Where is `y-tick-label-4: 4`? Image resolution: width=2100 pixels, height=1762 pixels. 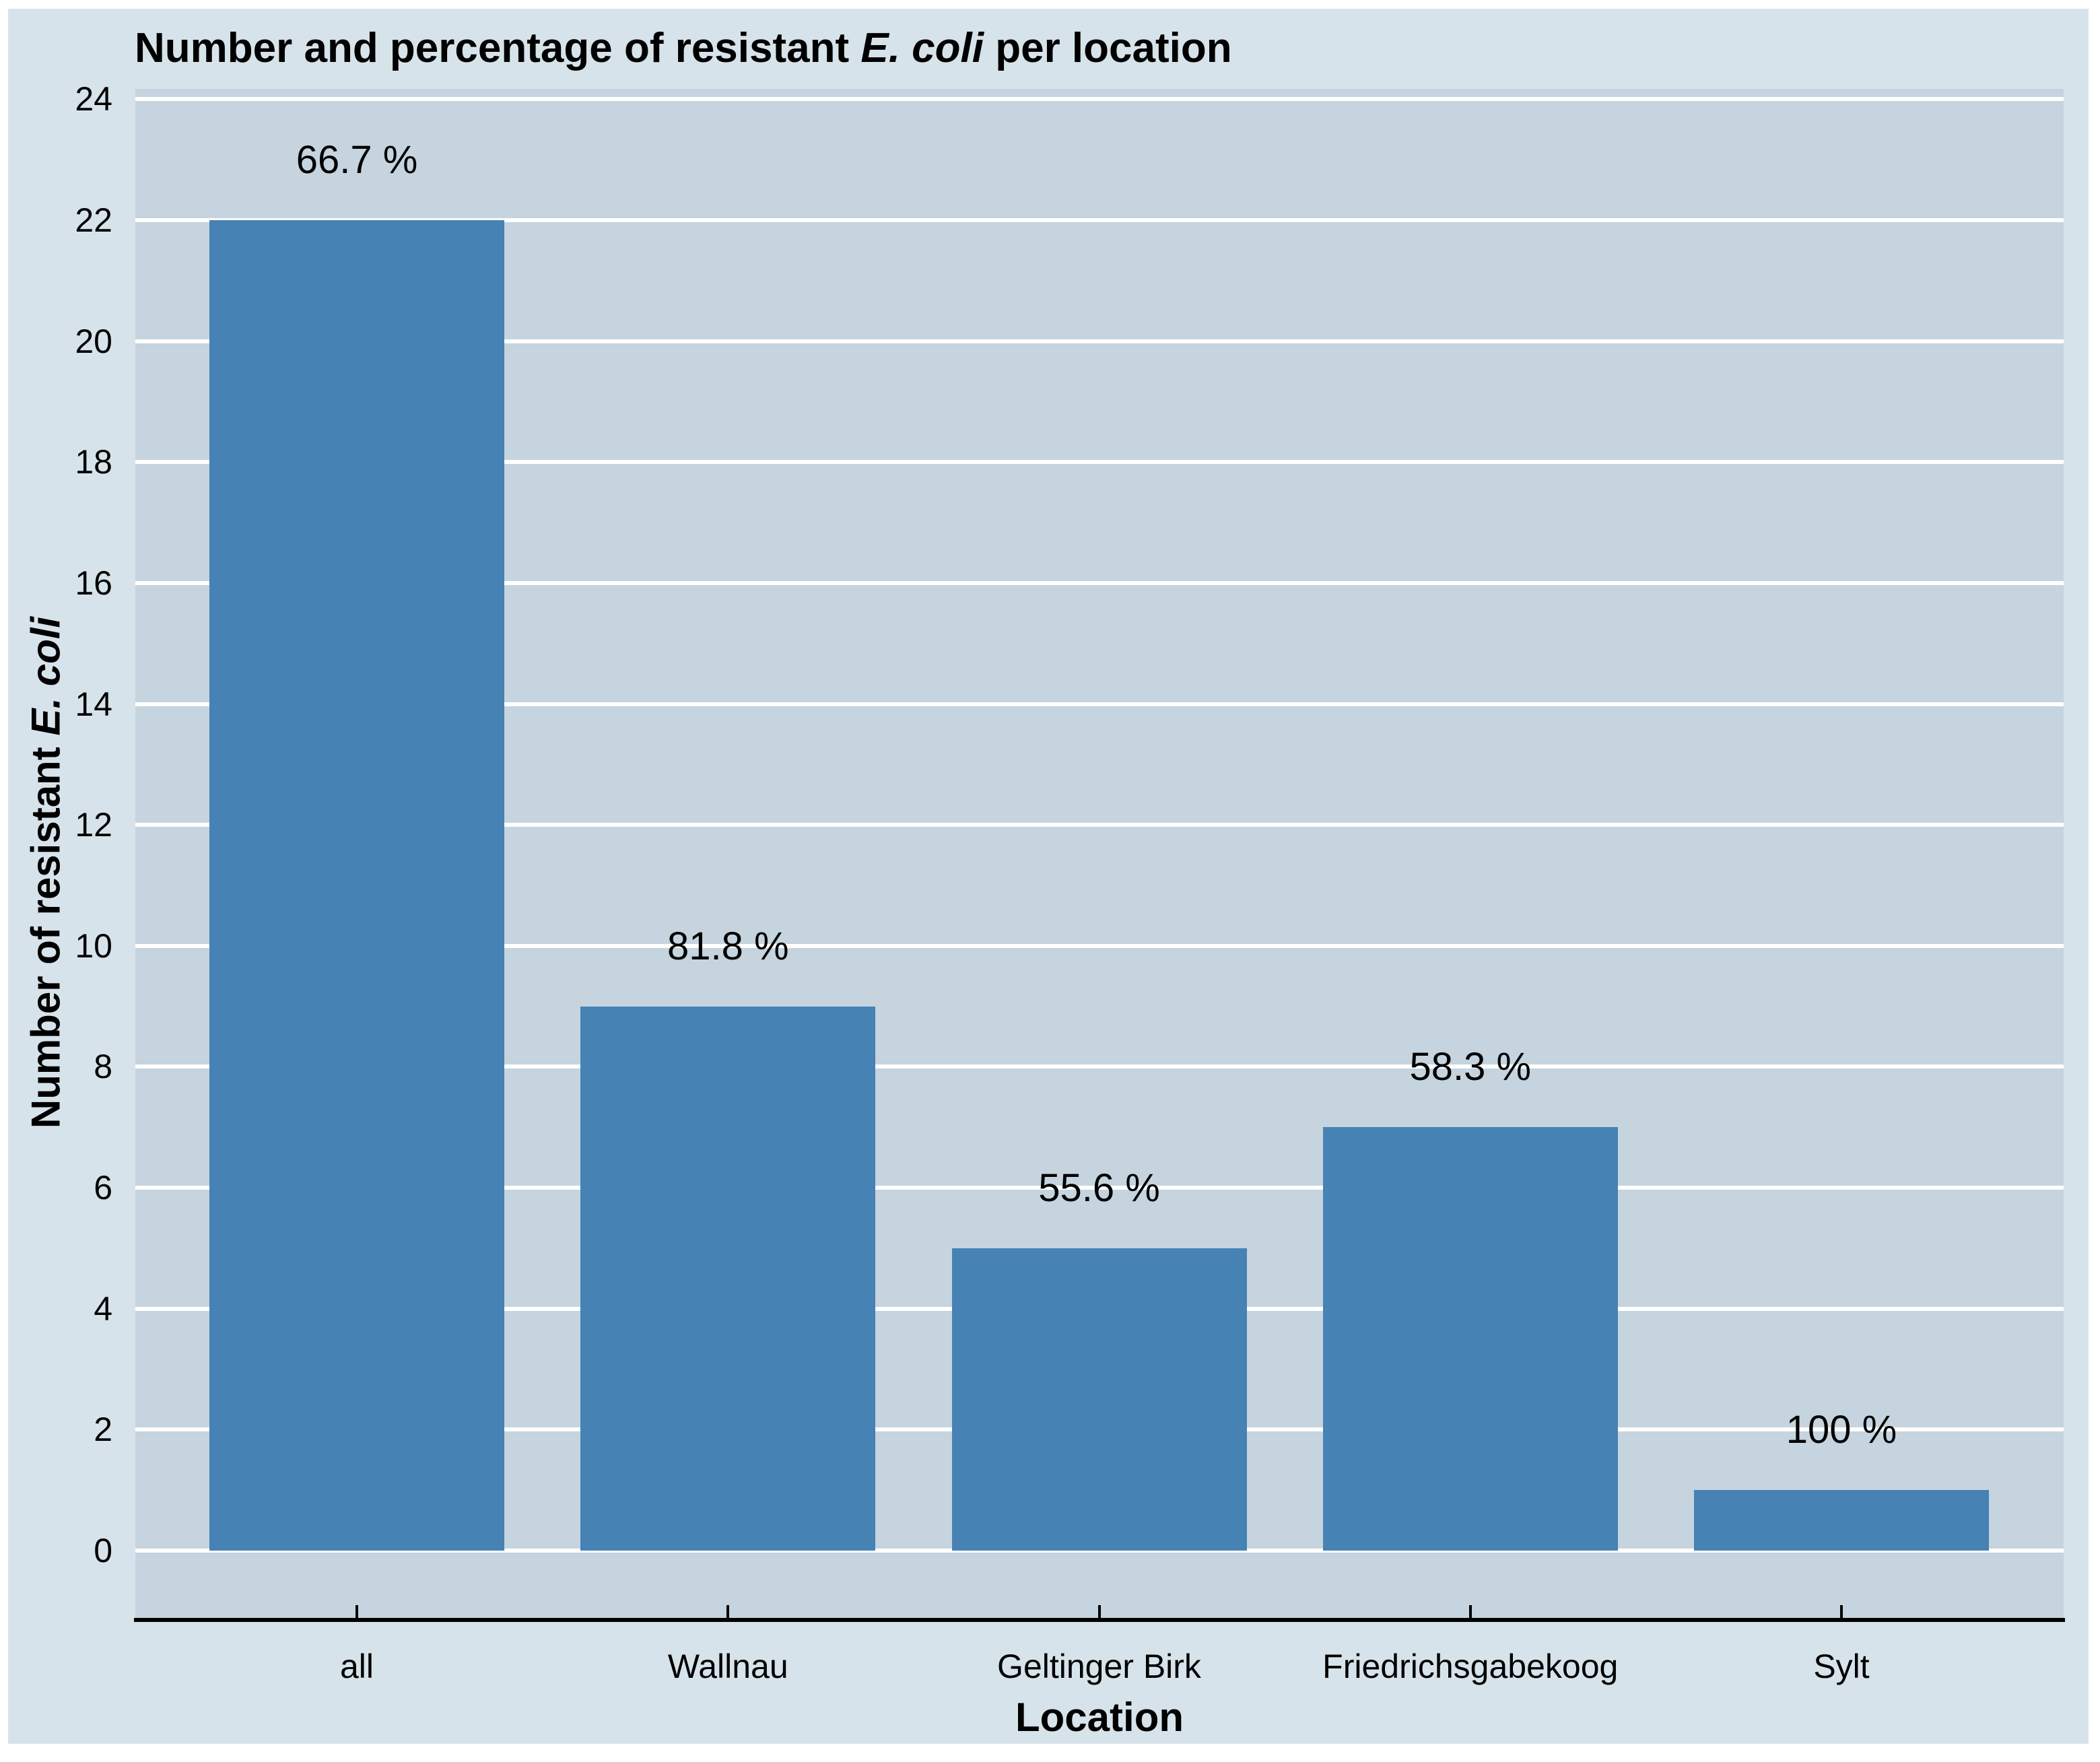 y-tick-label-4: 4 is located at coordinates (103, 1308).